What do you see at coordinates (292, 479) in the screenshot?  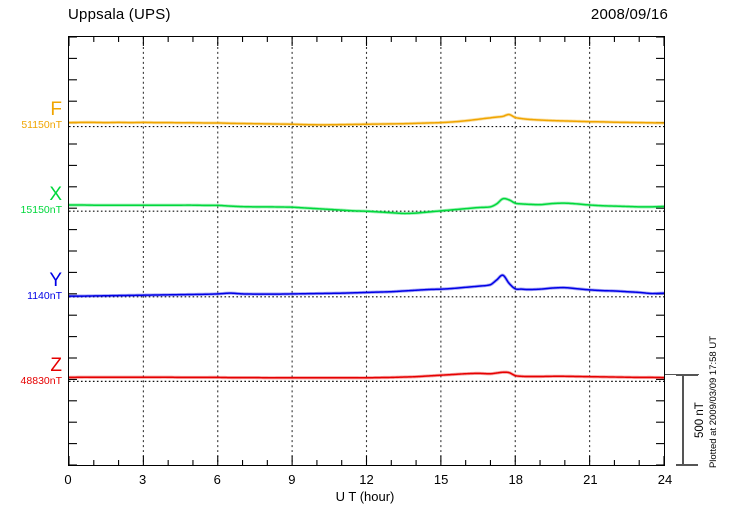 I see `x-tick-label-9: 9` at bounding box center [292, 479].